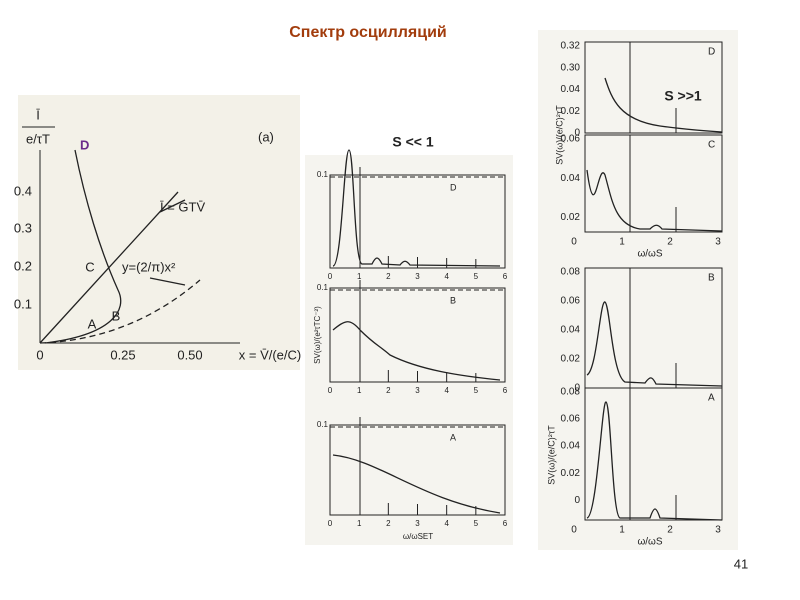 This screenshot has width=800, height=600. I want to click on caption: S << 1, so click(412, 142).